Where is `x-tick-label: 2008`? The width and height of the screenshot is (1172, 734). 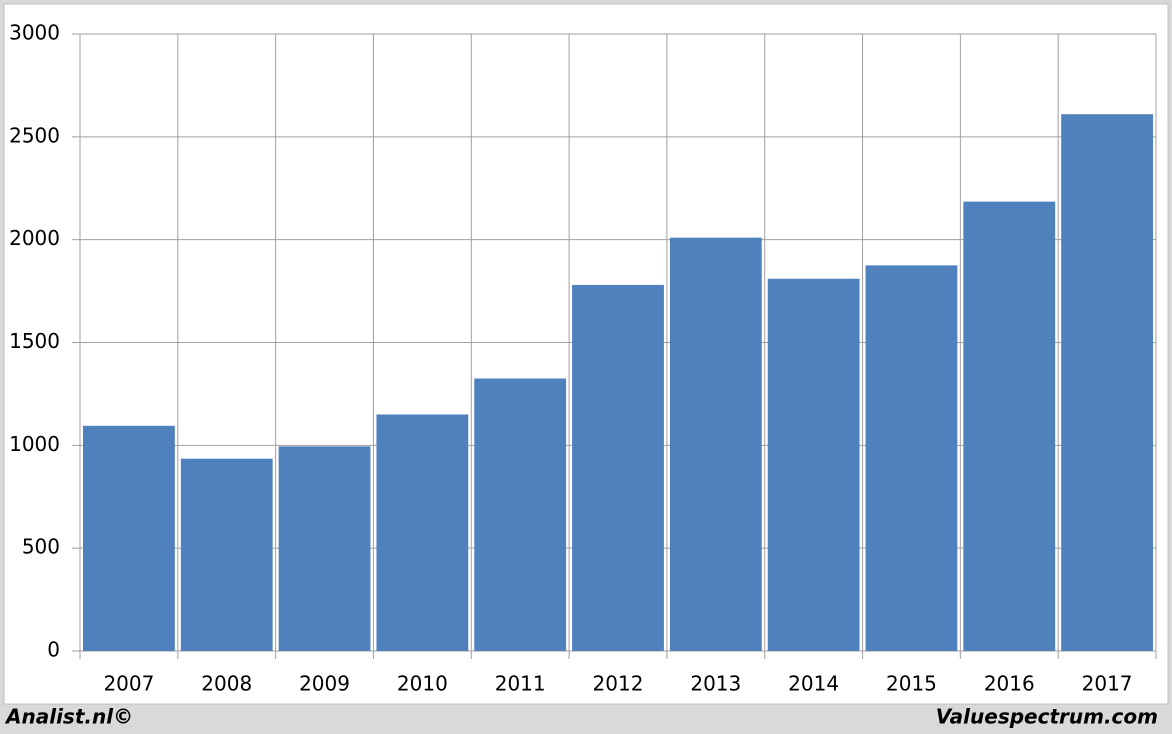 x-tick-label: 2008 is located at coordinates (226, 684).